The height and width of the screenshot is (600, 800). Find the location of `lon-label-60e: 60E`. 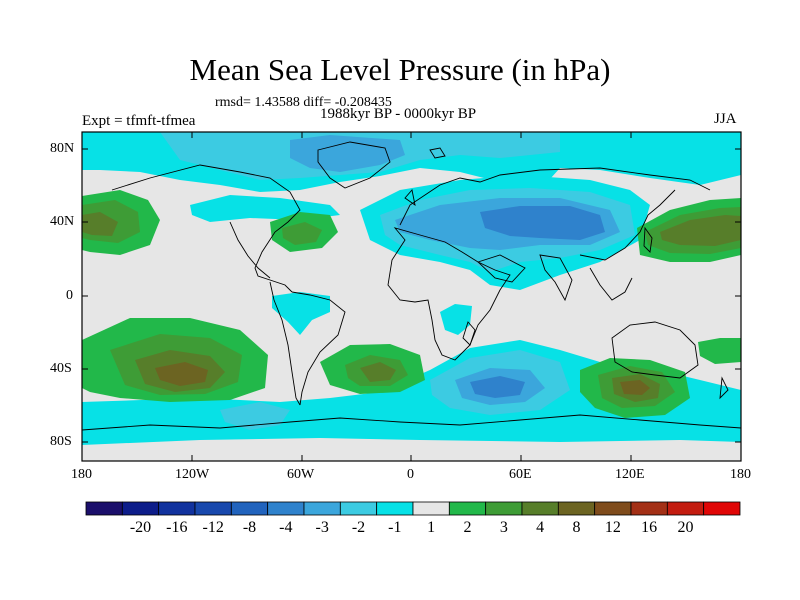

lon-label-60e: 60E is located at coordinates (520, 474).